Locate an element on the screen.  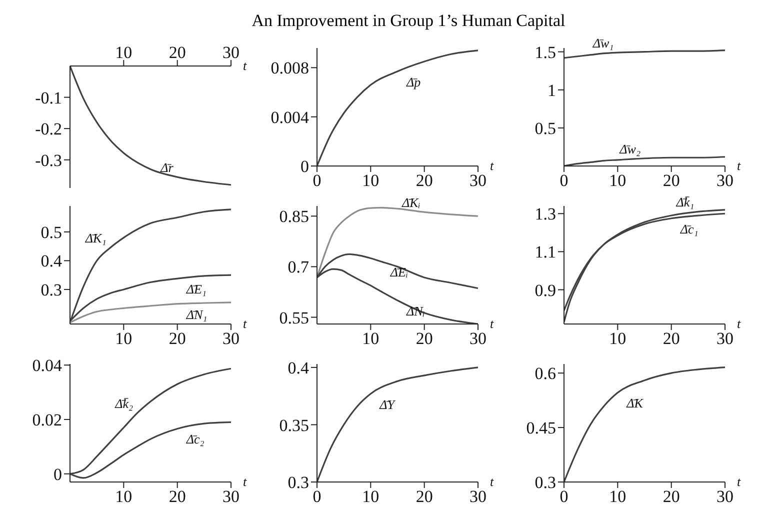
y-tick-label: 0.6 is located at coordinates (545, 374).